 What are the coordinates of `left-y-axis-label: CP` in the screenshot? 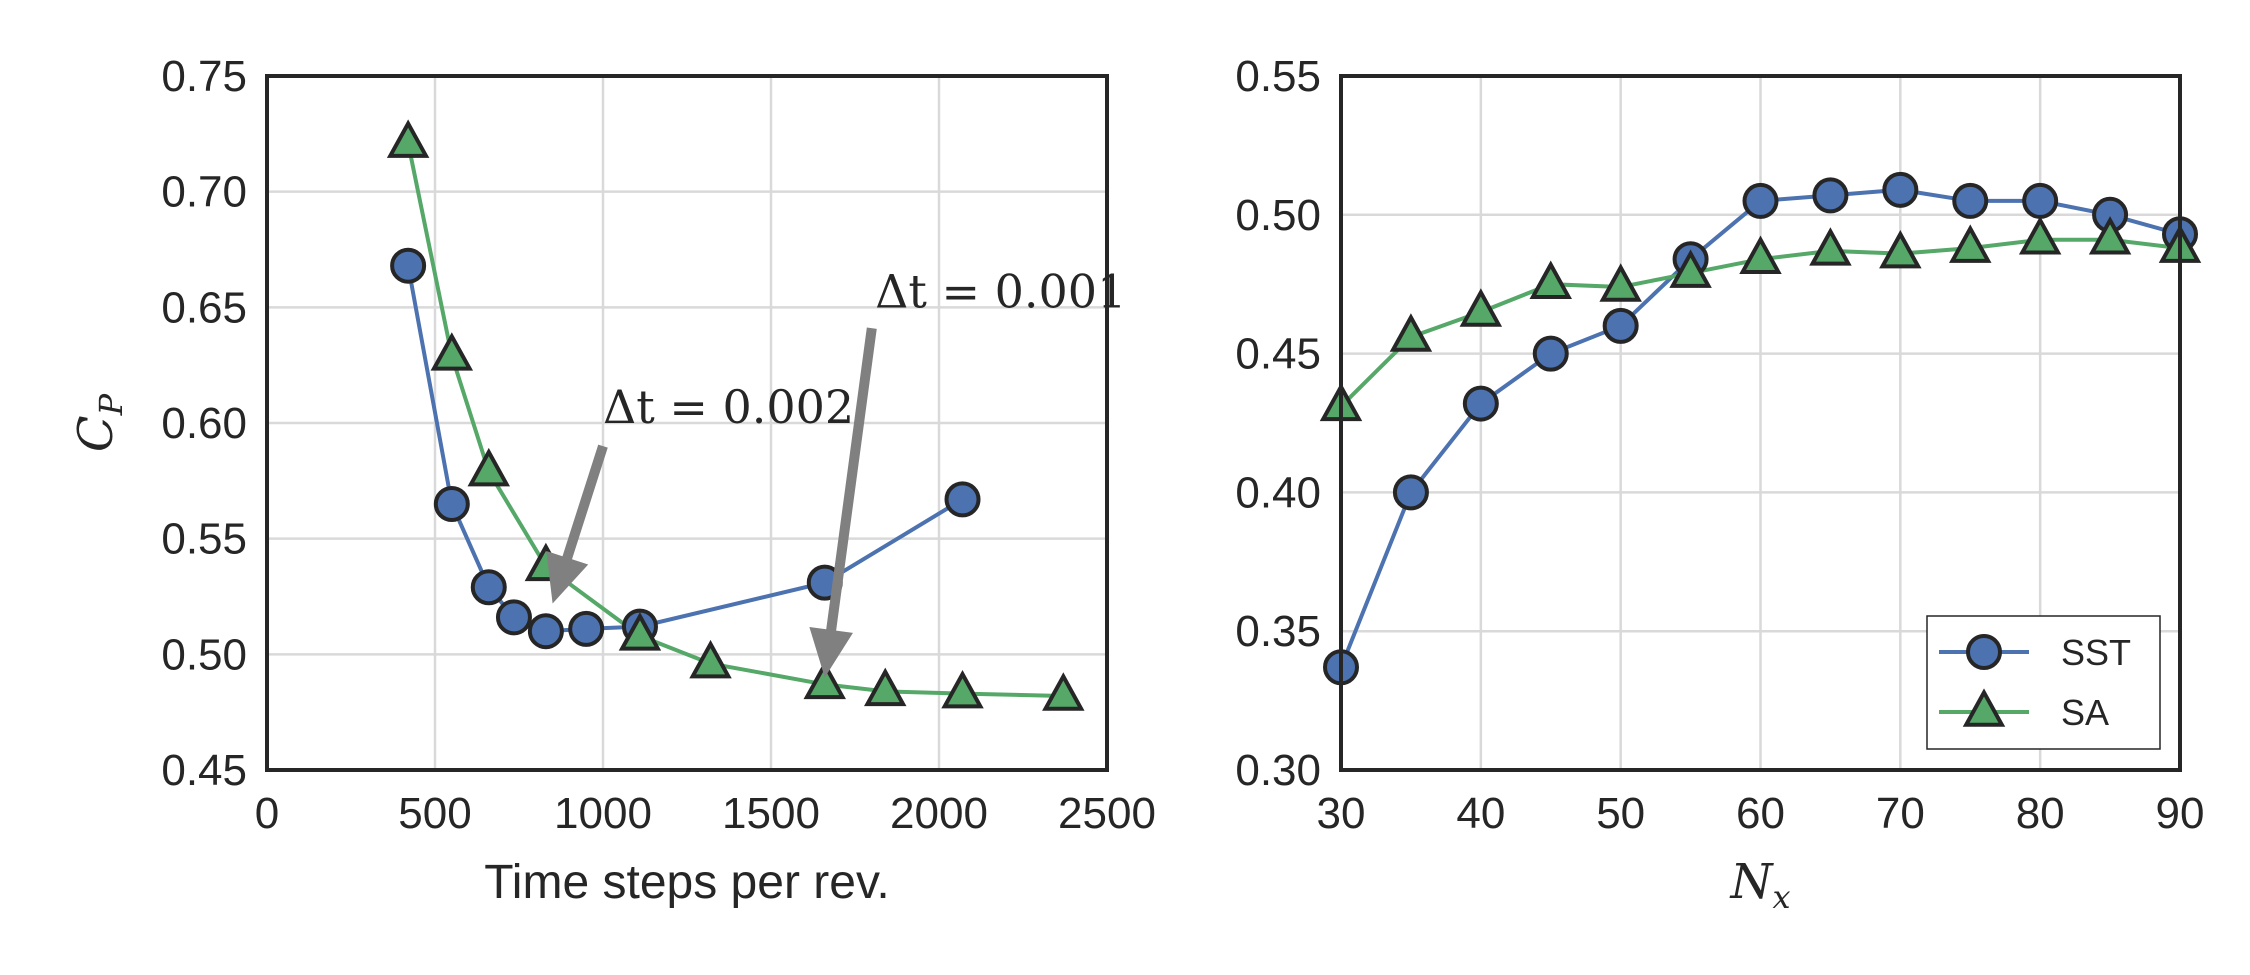 It's located at (99, 422).